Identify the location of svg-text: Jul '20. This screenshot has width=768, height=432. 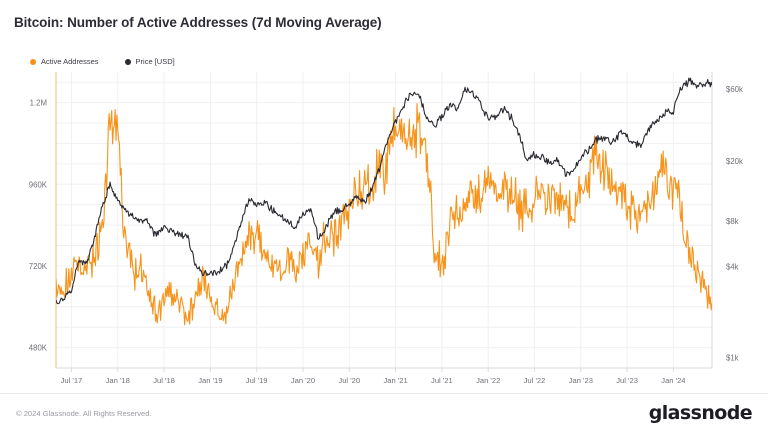
(349, 380).